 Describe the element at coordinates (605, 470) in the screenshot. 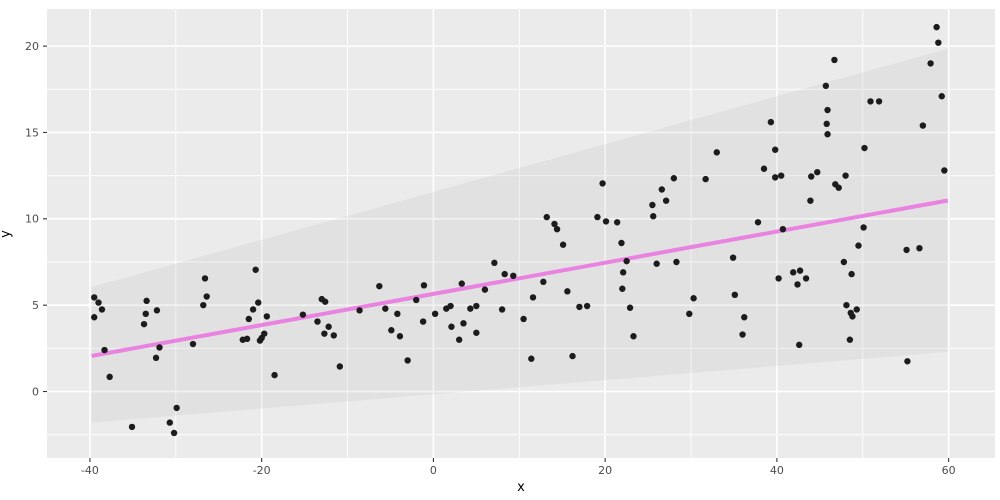

I see `x-tick-label: 20` at that location.